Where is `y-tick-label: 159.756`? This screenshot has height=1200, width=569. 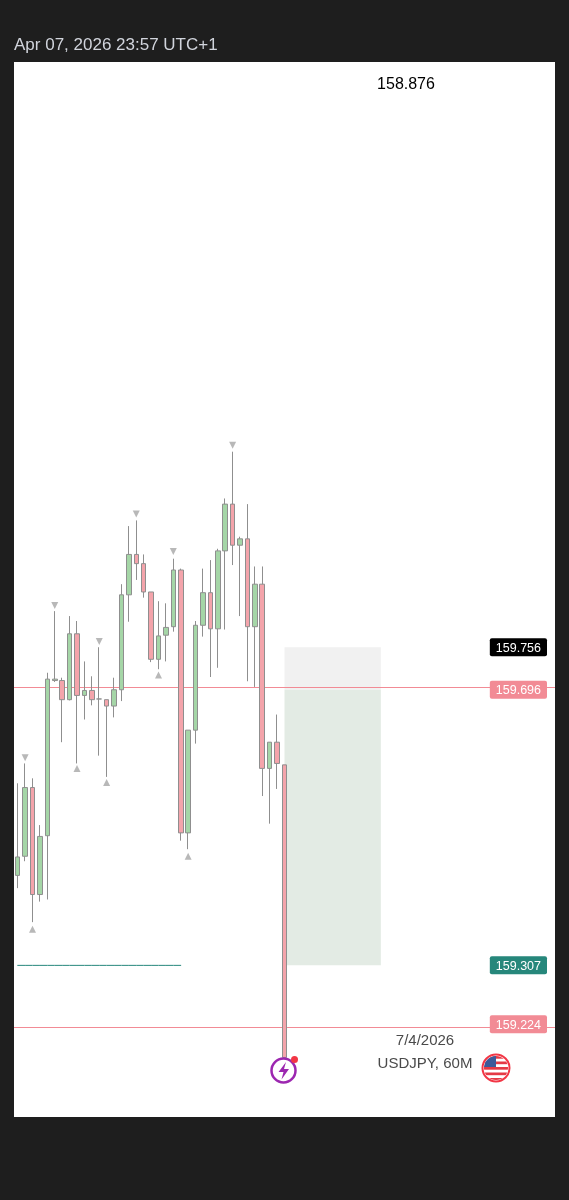 y-tick-label: 159.756 is located at coordinates (518, 647).